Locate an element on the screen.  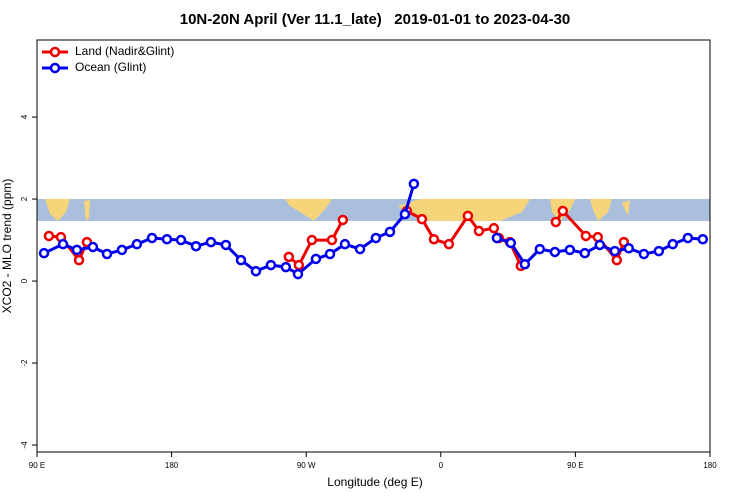
x-axis-label: Longitude (deg E) is located at coordinates (374, 482).